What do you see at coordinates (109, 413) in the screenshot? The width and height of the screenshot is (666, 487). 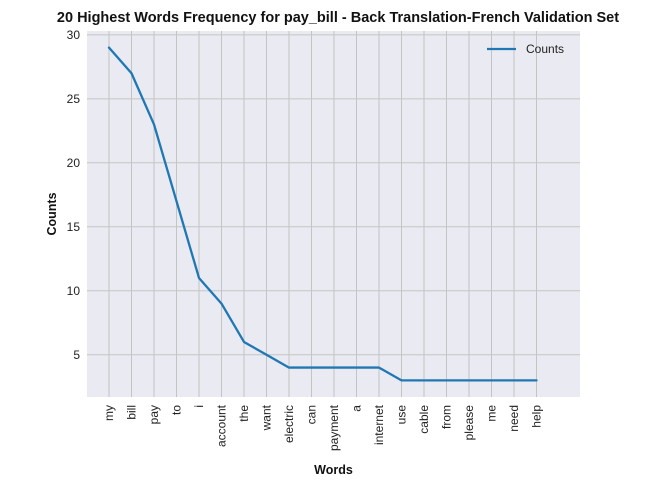 I see `x-tick-label: my` at bounding box center [109, 413].